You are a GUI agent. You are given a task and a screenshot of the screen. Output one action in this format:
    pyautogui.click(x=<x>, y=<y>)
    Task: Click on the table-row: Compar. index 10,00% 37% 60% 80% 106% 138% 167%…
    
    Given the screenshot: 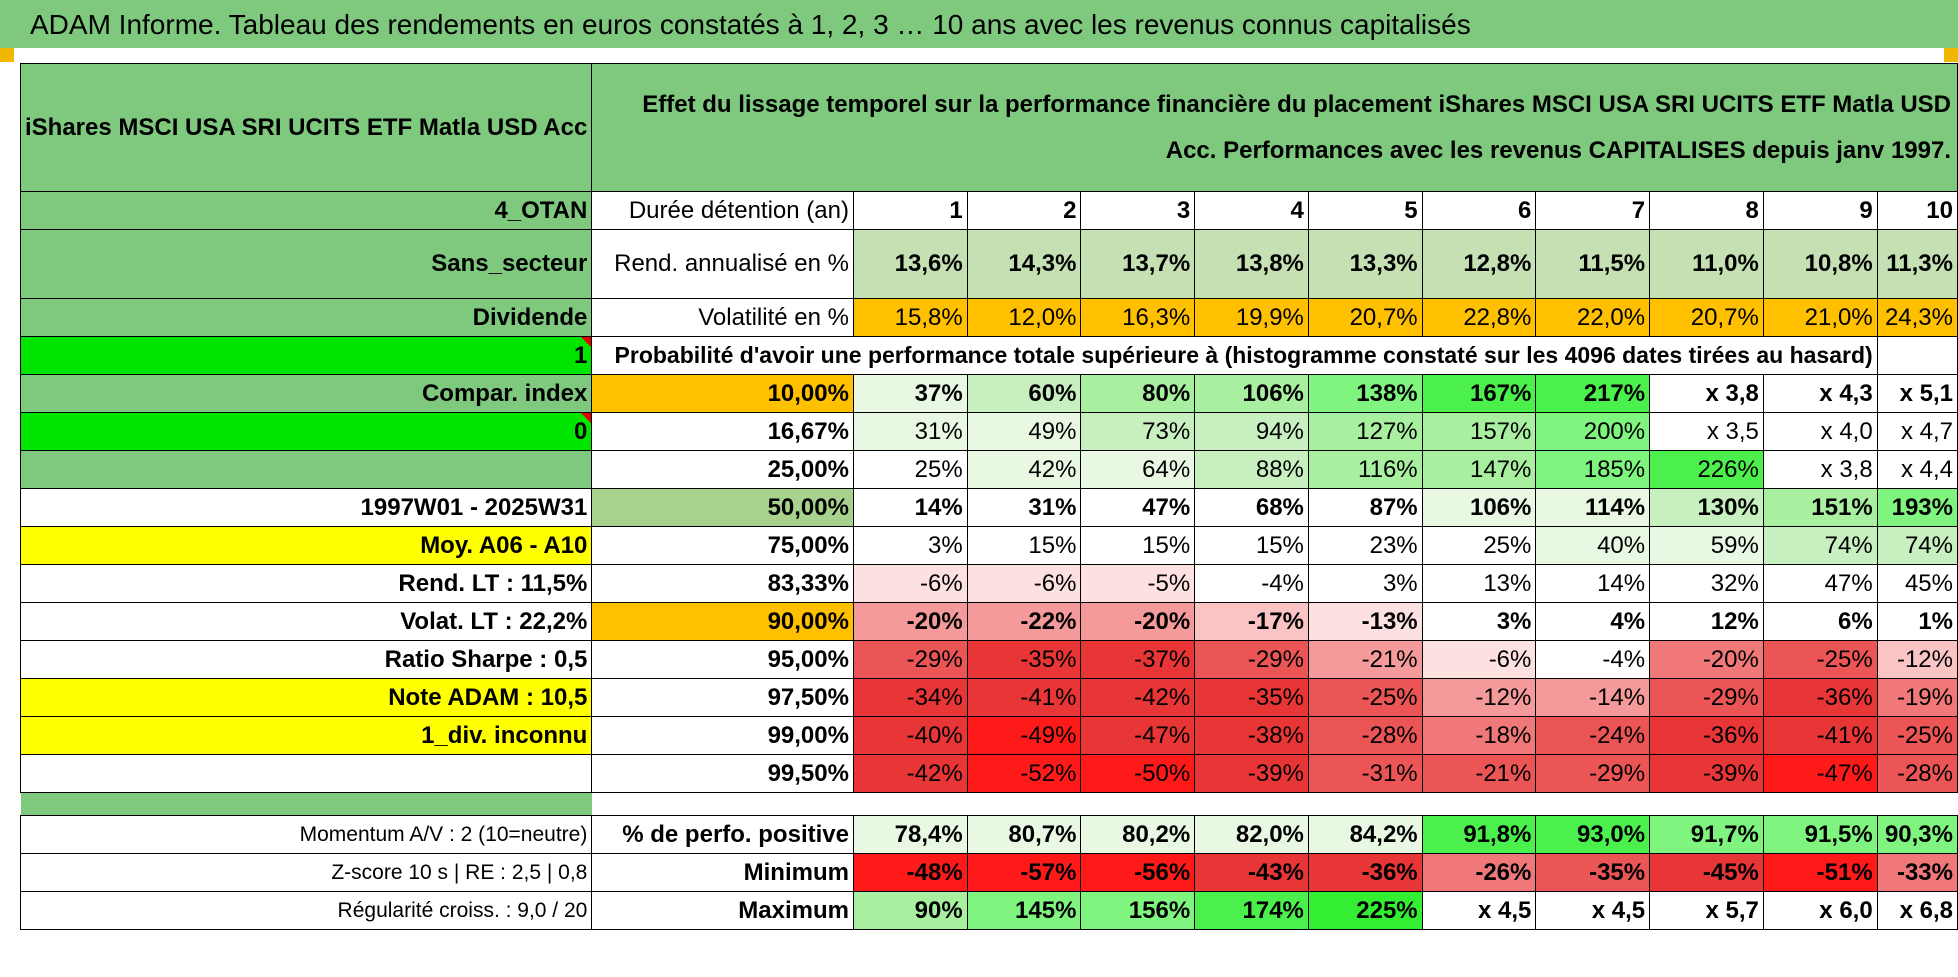 What is the action you would take?
    pyautogui.click(x=988, y=393)
    